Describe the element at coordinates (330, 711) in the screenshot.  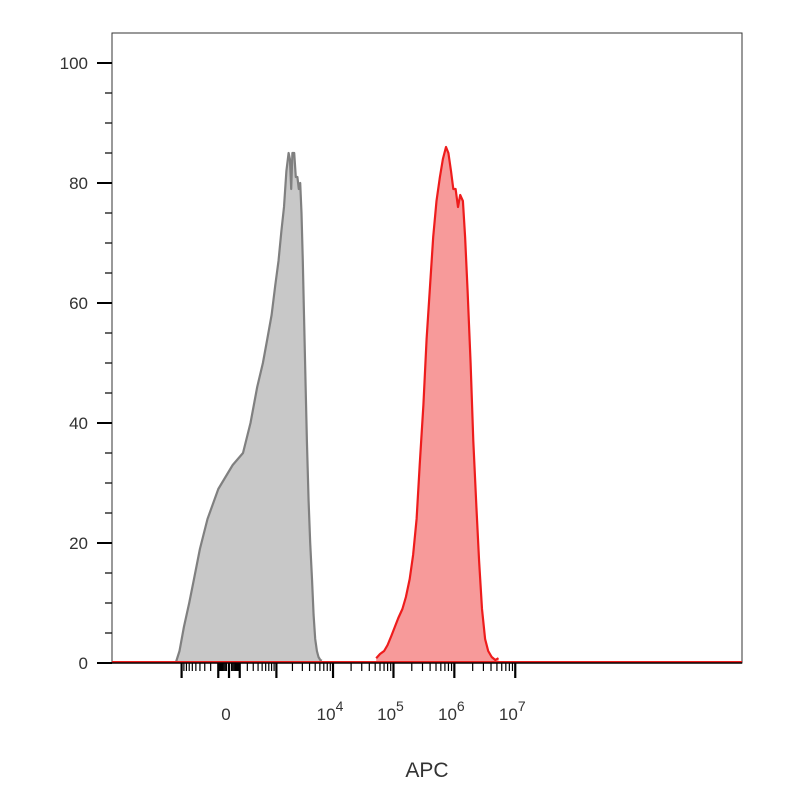
I see `x-tick-label: 10⁴` at that location.